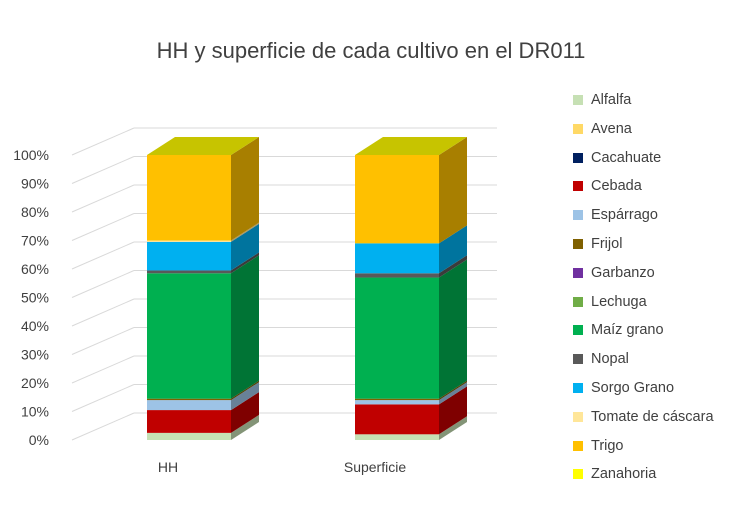 This screenshot has height=512, width=742. I want to click on segment-tomate-de-c-scara, so click(203, 232).